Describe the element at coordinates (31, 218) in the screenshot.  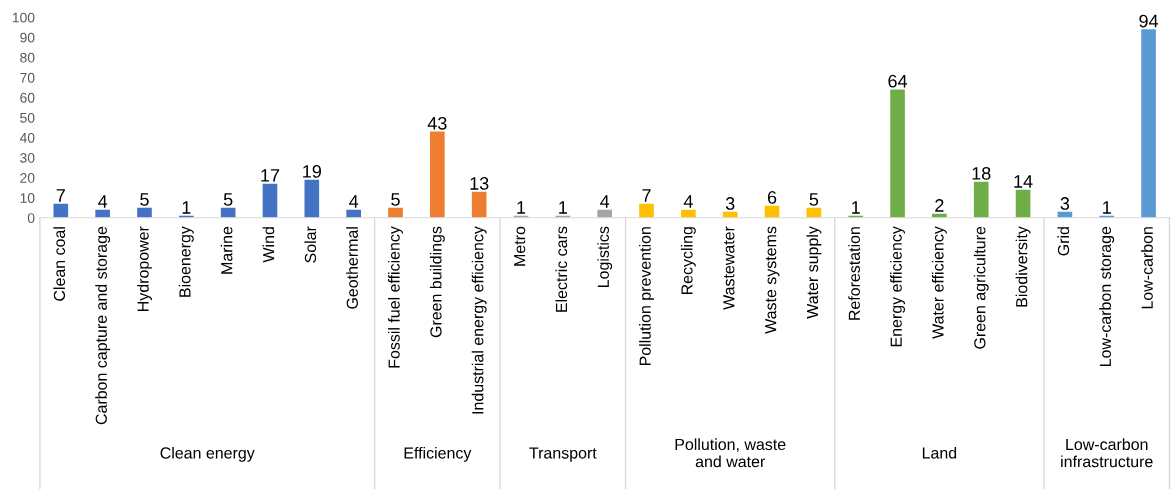
I see `y-tick-label: 0` at that location.